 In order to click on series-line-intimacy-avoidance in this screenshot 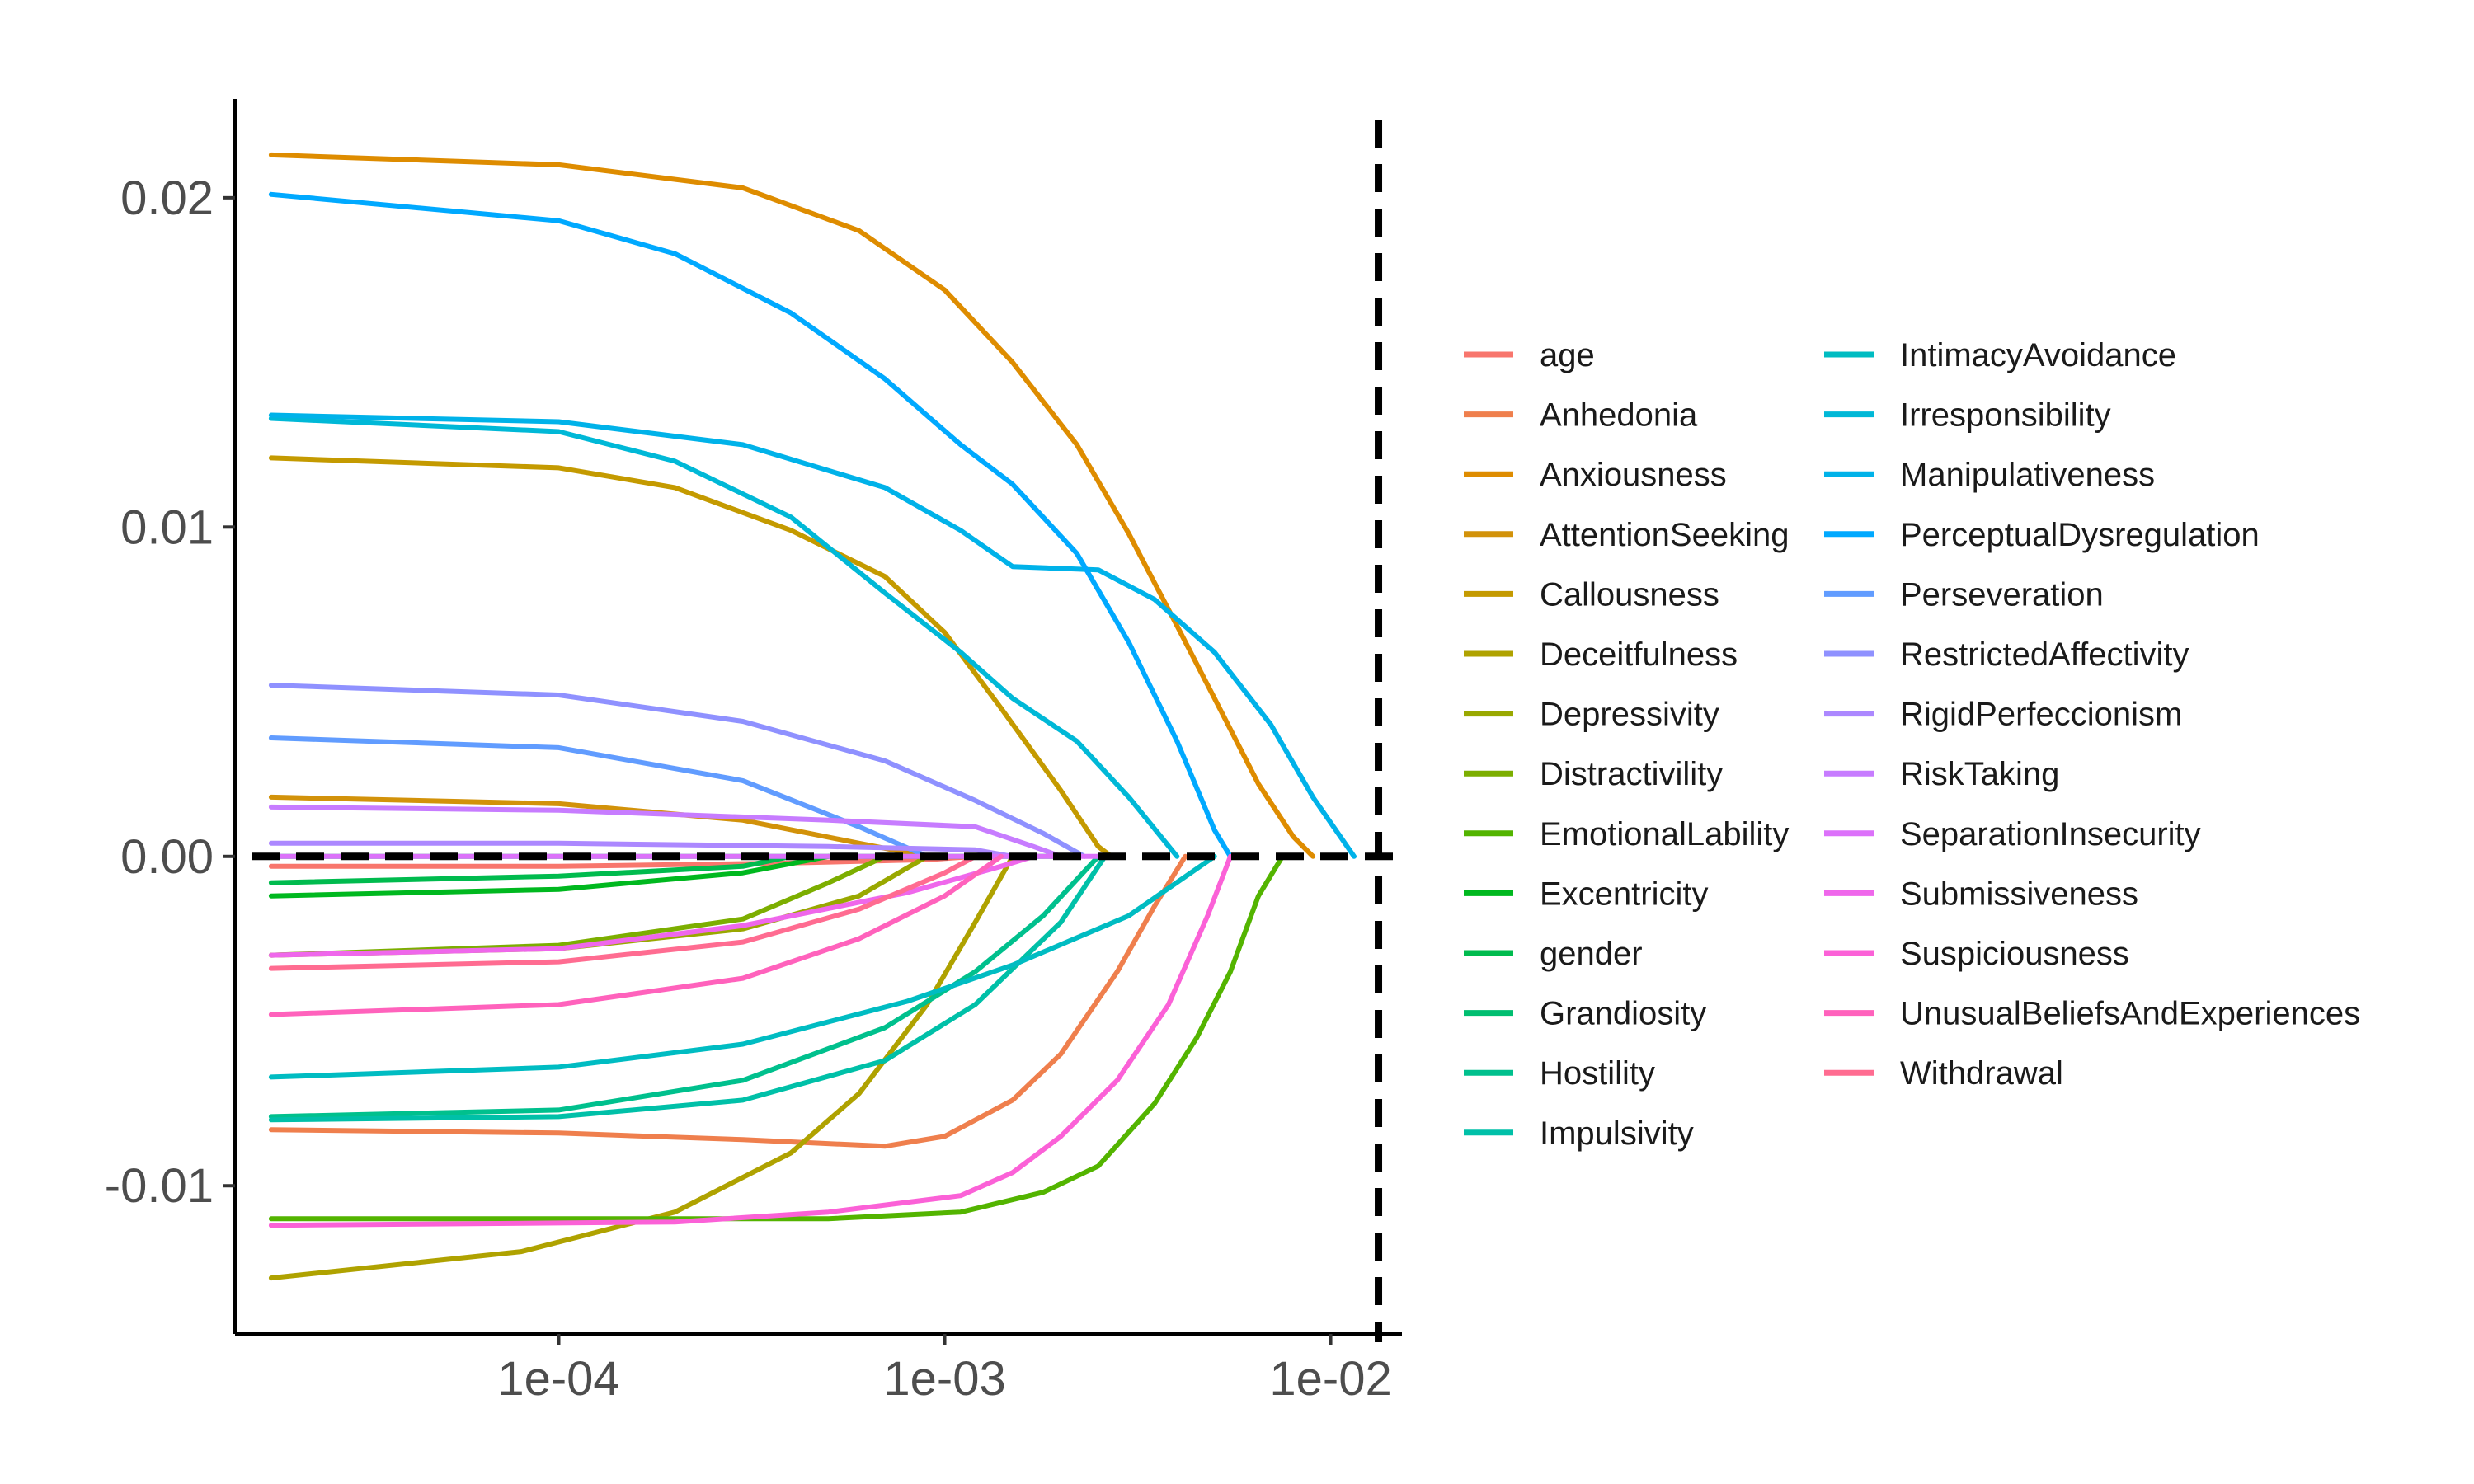, I will do `click(742, 966)`.